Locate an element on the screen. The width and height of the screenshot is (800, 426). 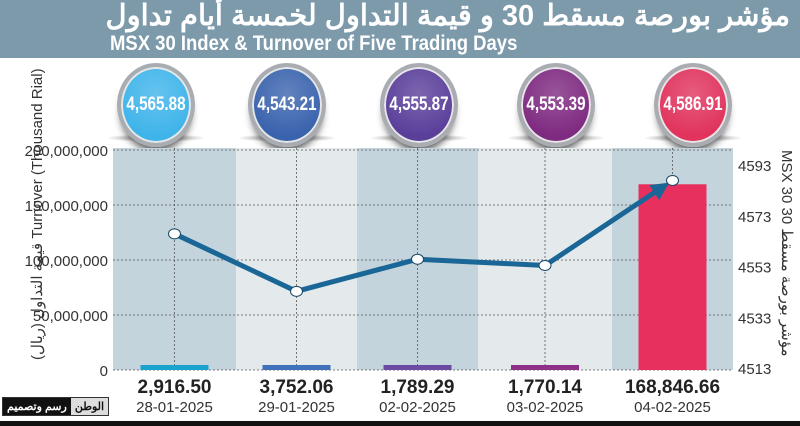
left-axis-tick: 100,000,000 is located at coordinates (66, 261).